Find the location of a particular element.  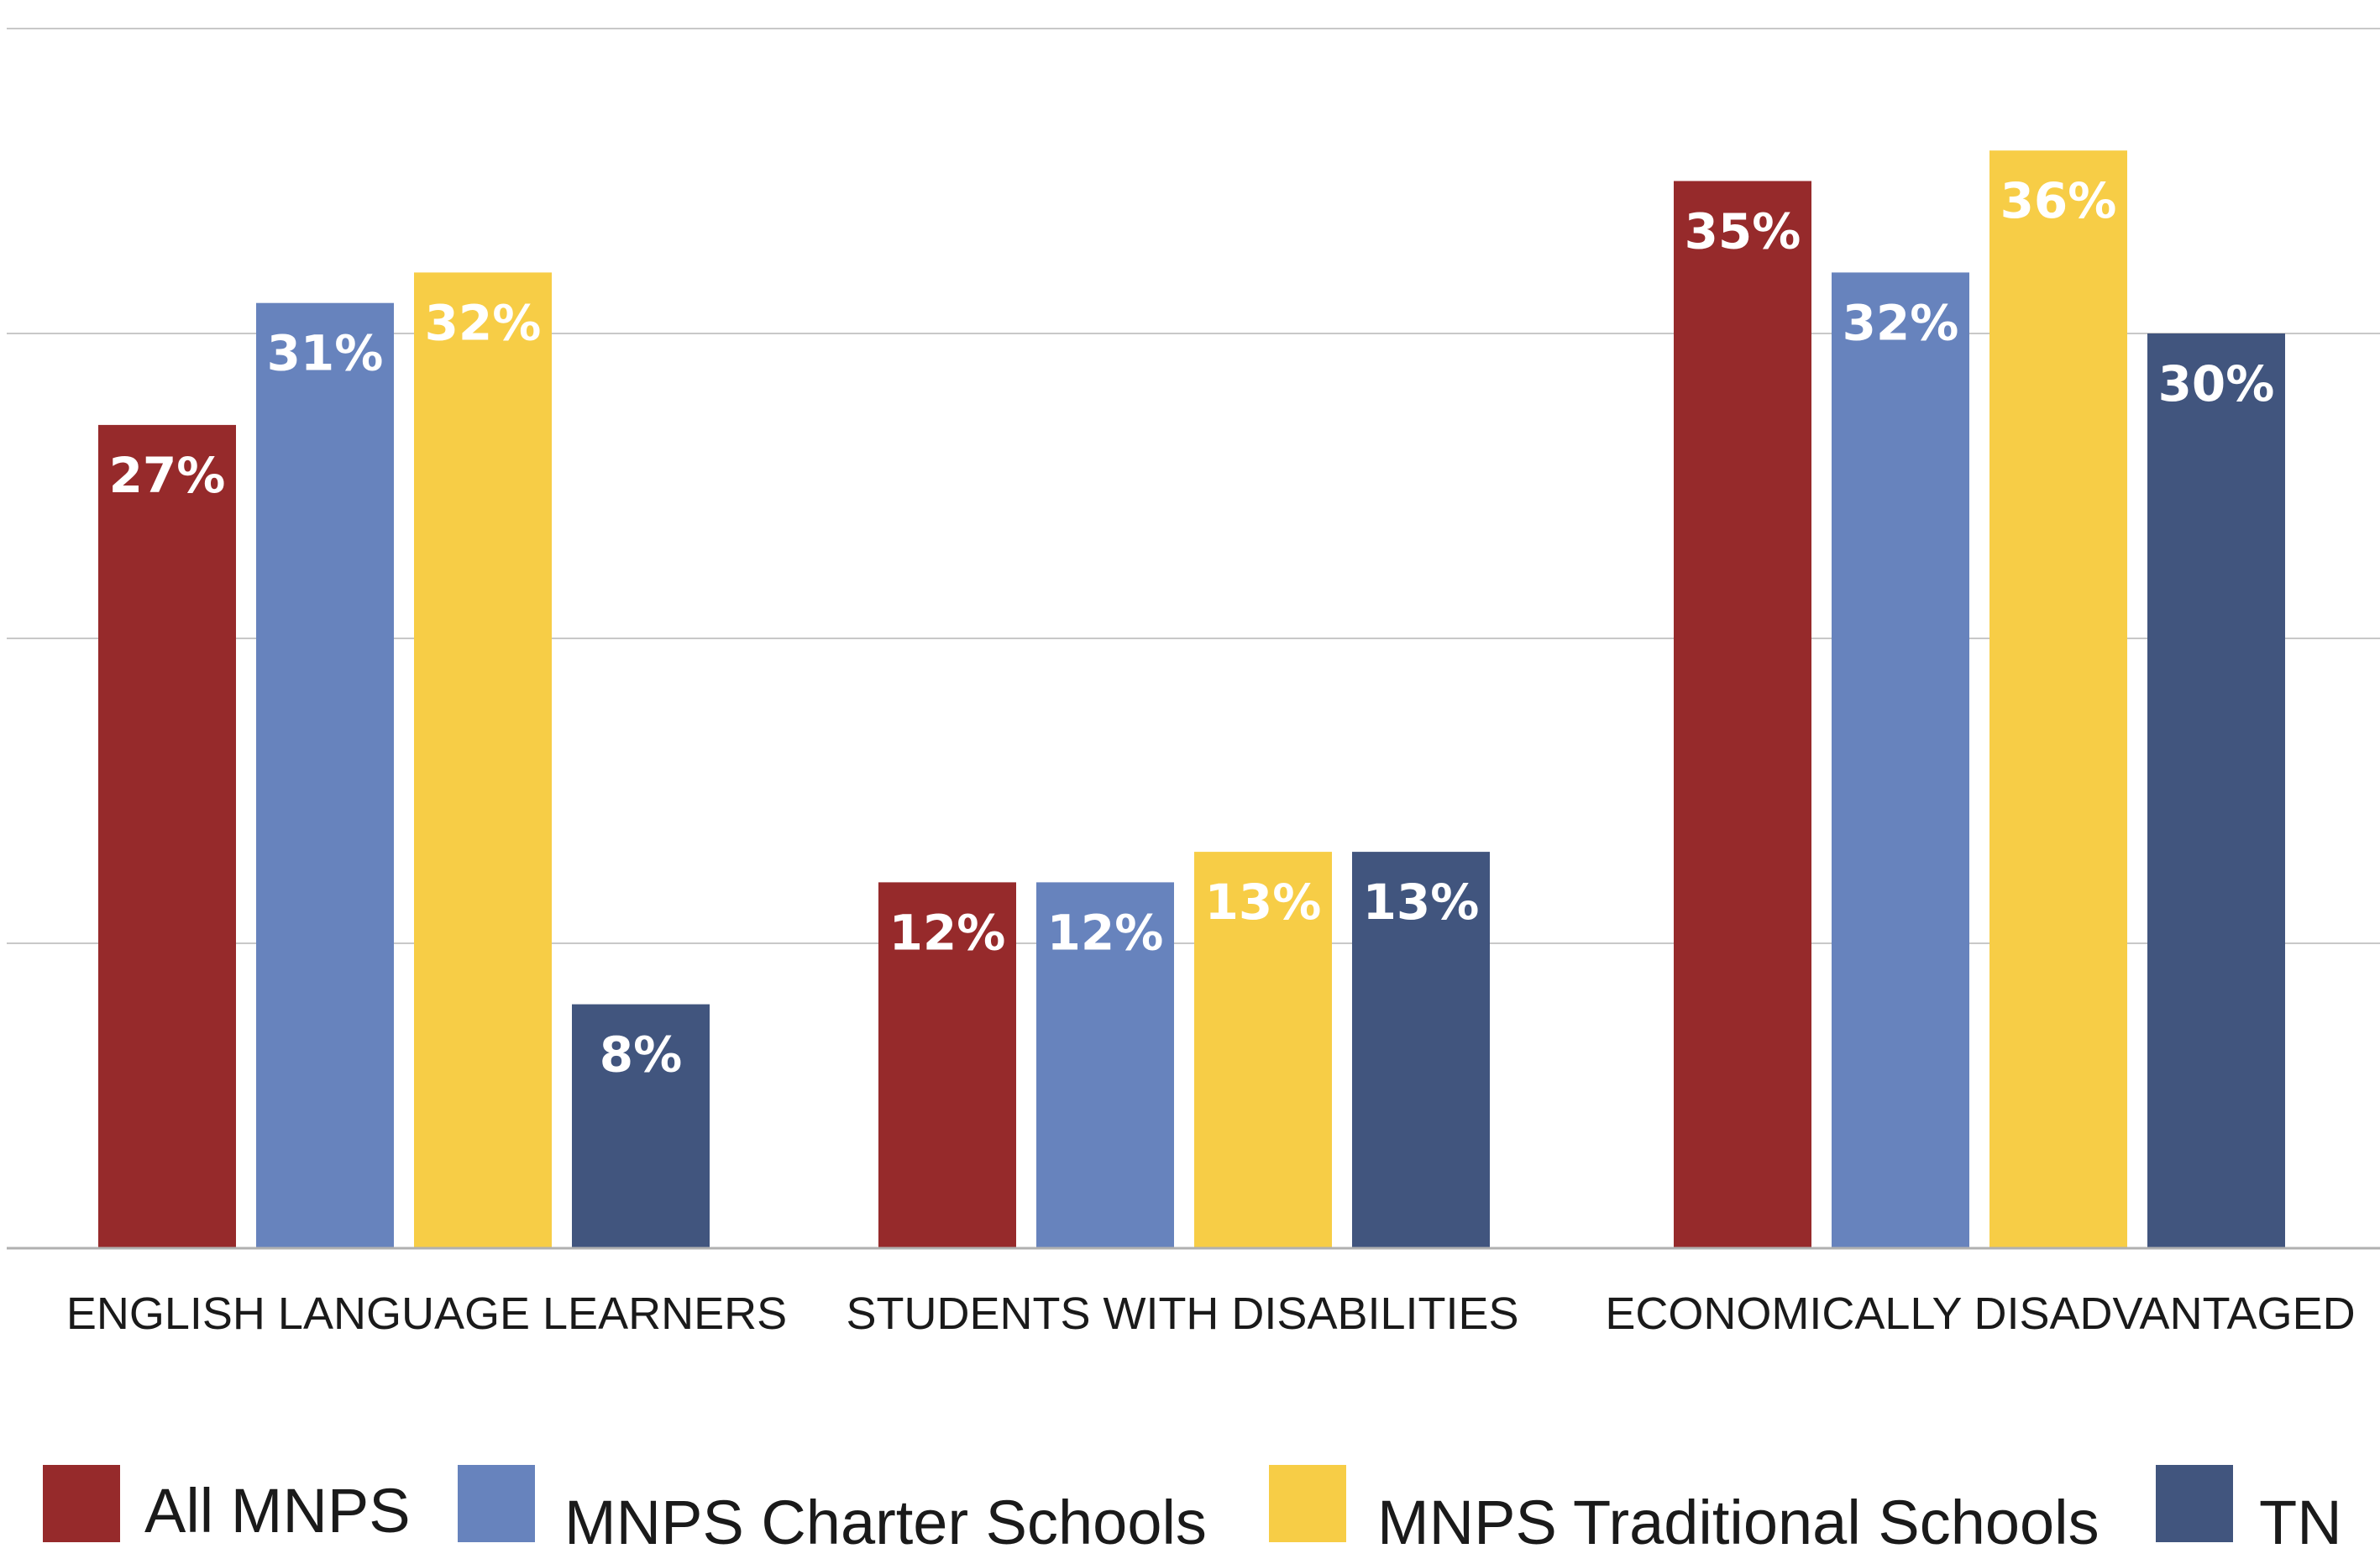

bar-tn-economically-disadvantaged is located at coordinates (2216, 790).